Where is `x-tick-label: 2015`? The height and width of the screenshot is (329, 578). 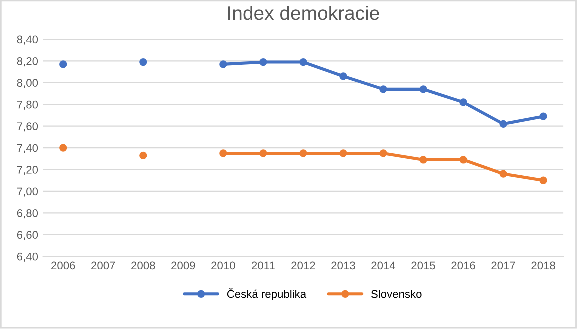 x-tick-label: 2015 is located at coordinates (424, 266).